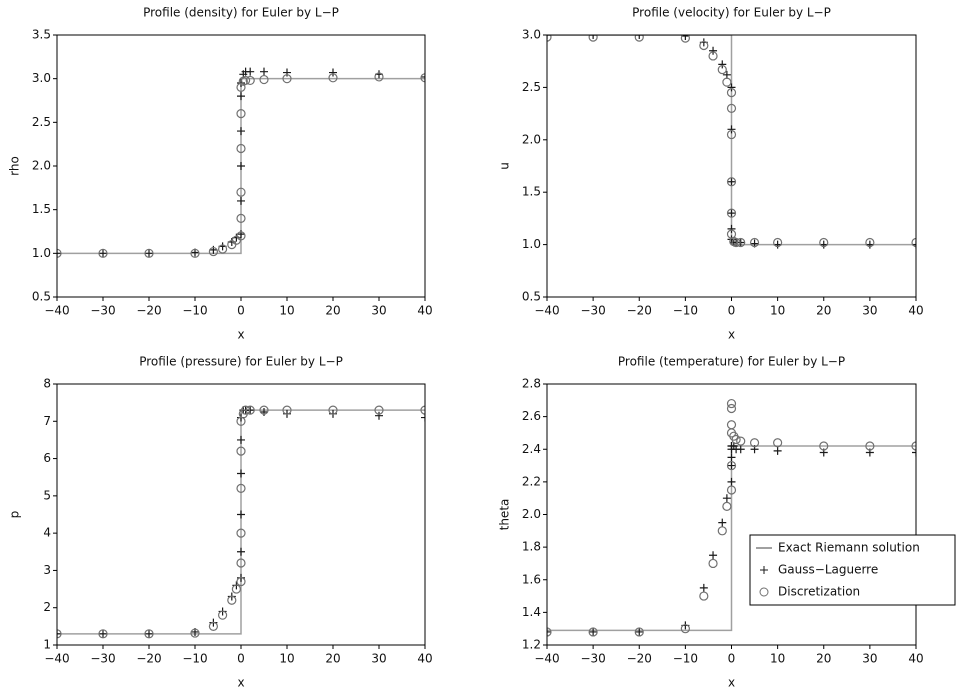 This screenshot has width=956, height=698. What do you see at coordinates (47, 533) in the screenshot?
I see `y-tick-label: 4` at bounding box center [47, 533].